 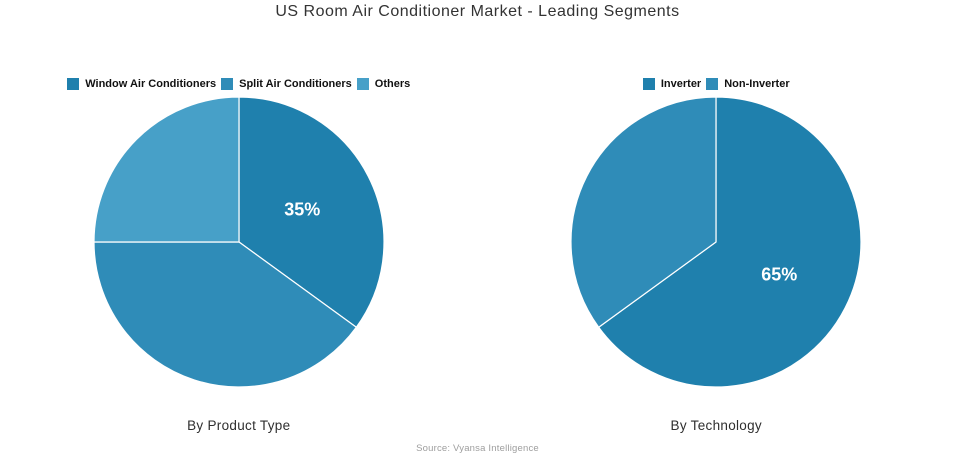 What do you see at coordinates (151, 84) in the screenshot?
I see `legend-label: Window Air Conditioners` at bounding box center [151, 84].